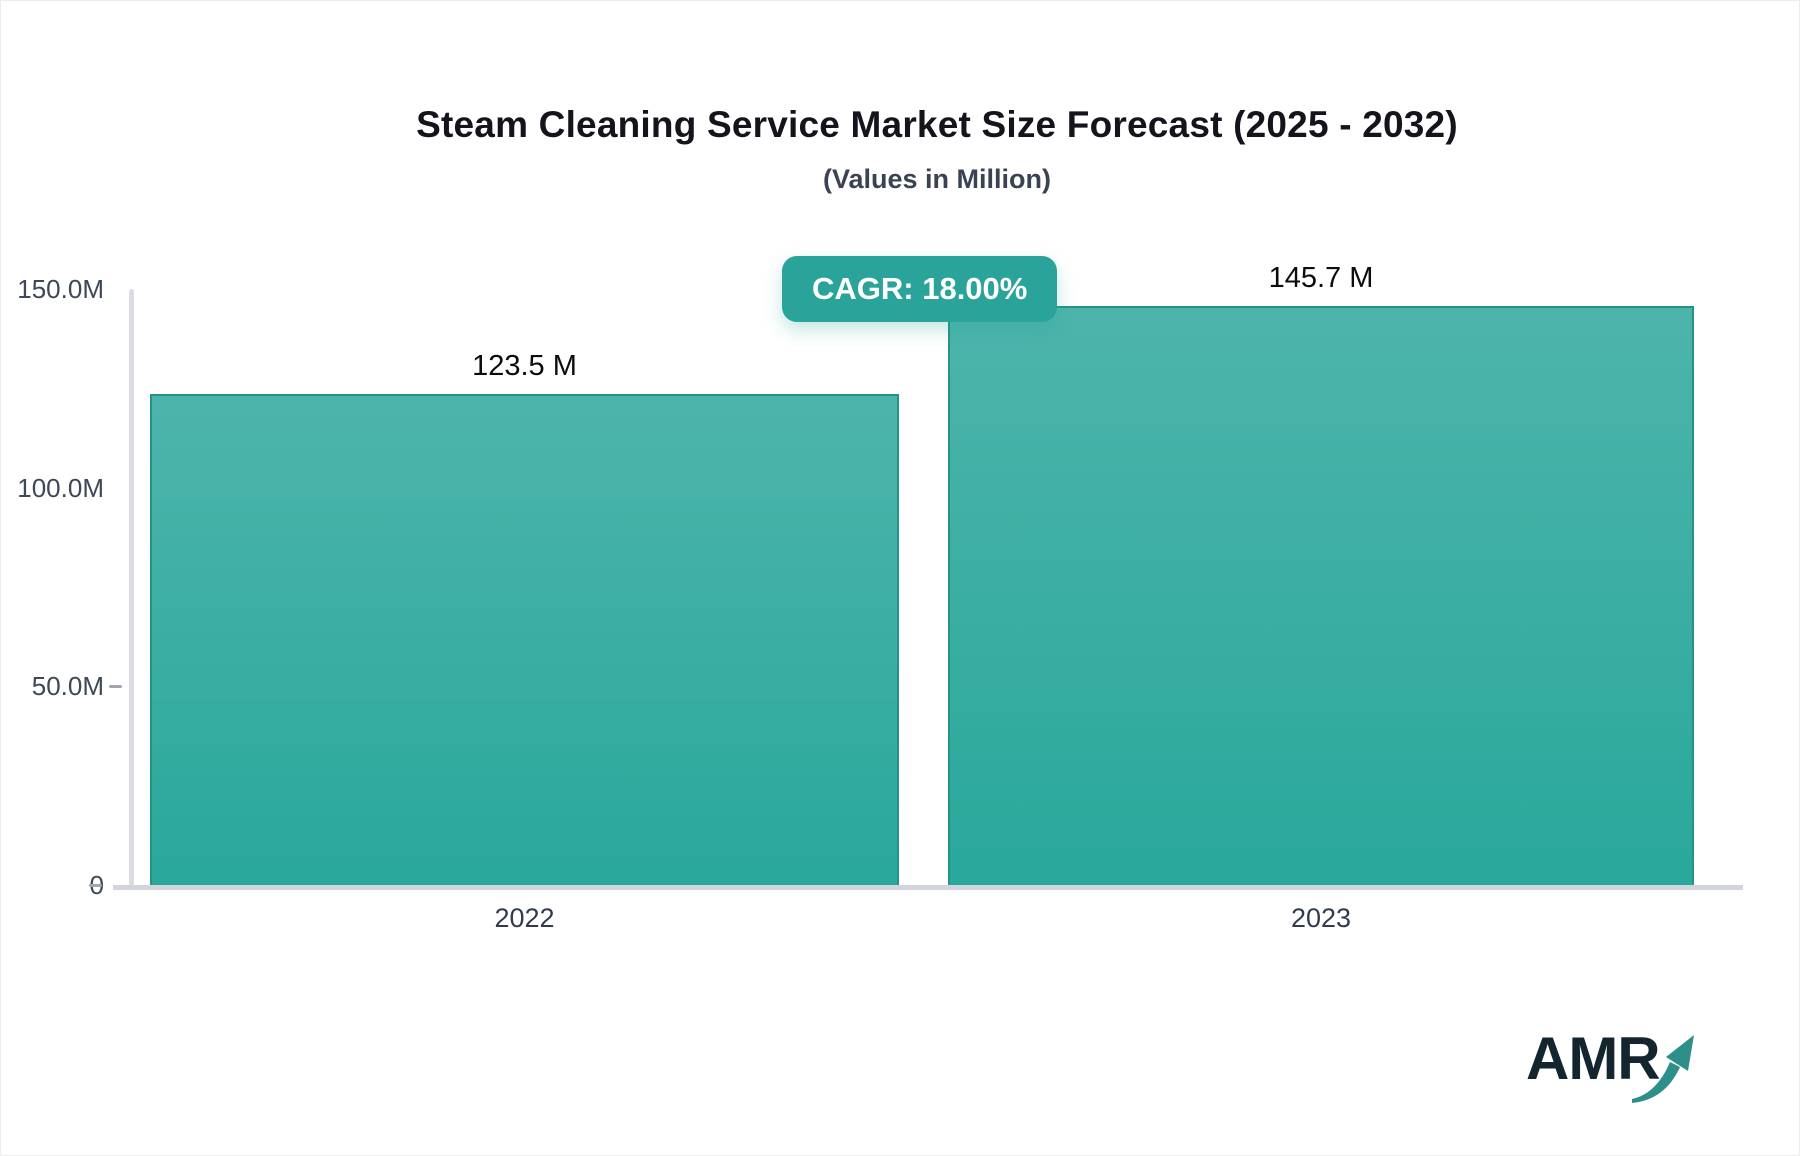 Image resolution: width=1800 pixels, height=1156 pixels. What do you see at coordinates (928, 887) in the screenshot?
I see `x-axis-baseline` at bounding box center [928, 887].